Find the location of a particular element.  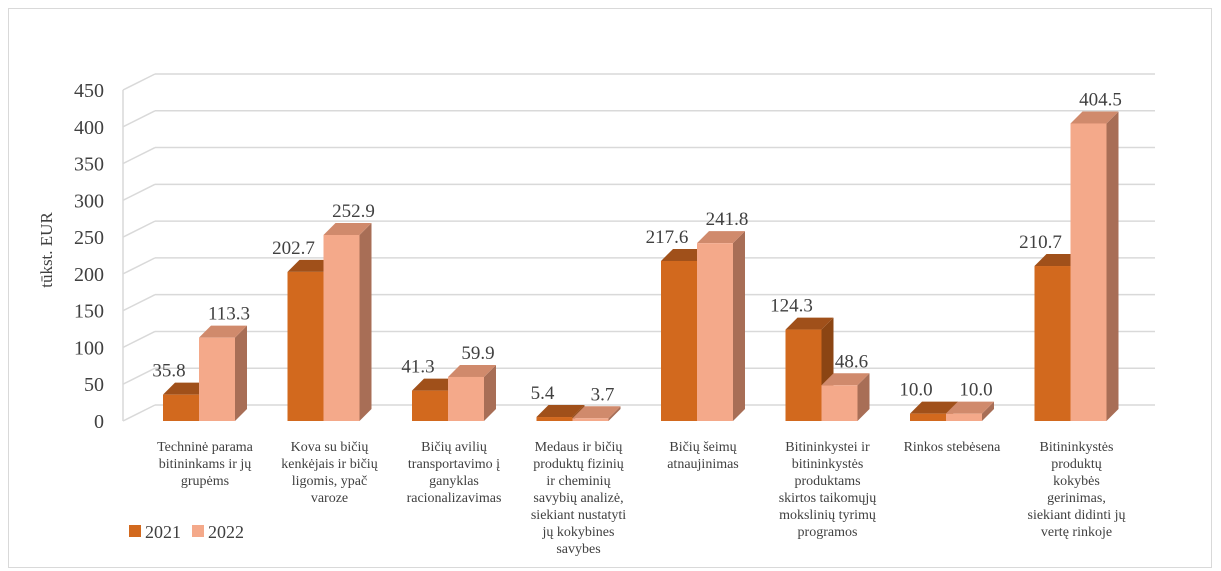

legend-label-2021: 2021 is located at coordinates (163, 532).